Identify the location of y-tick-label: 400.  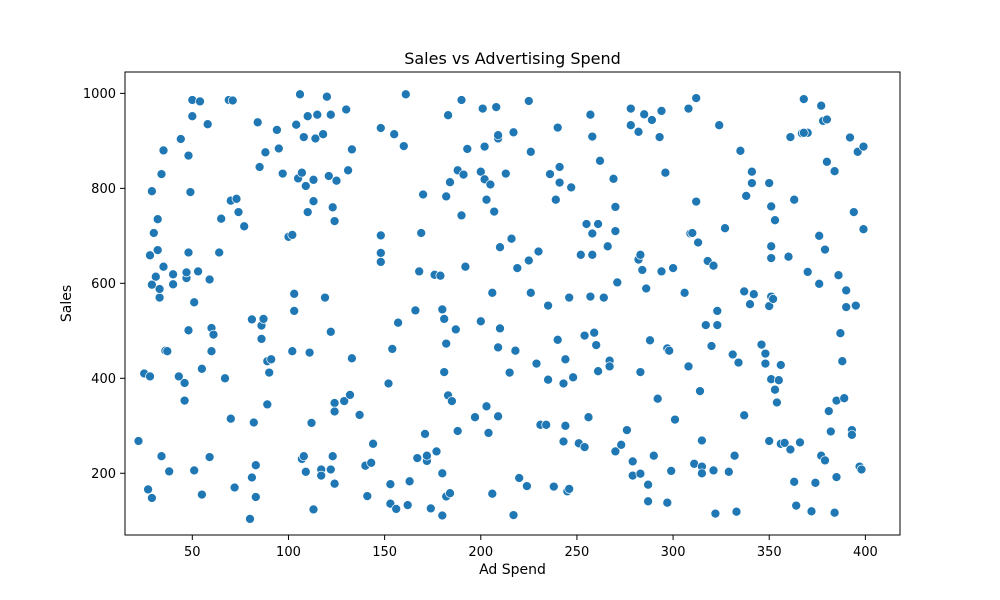
(103, 379).